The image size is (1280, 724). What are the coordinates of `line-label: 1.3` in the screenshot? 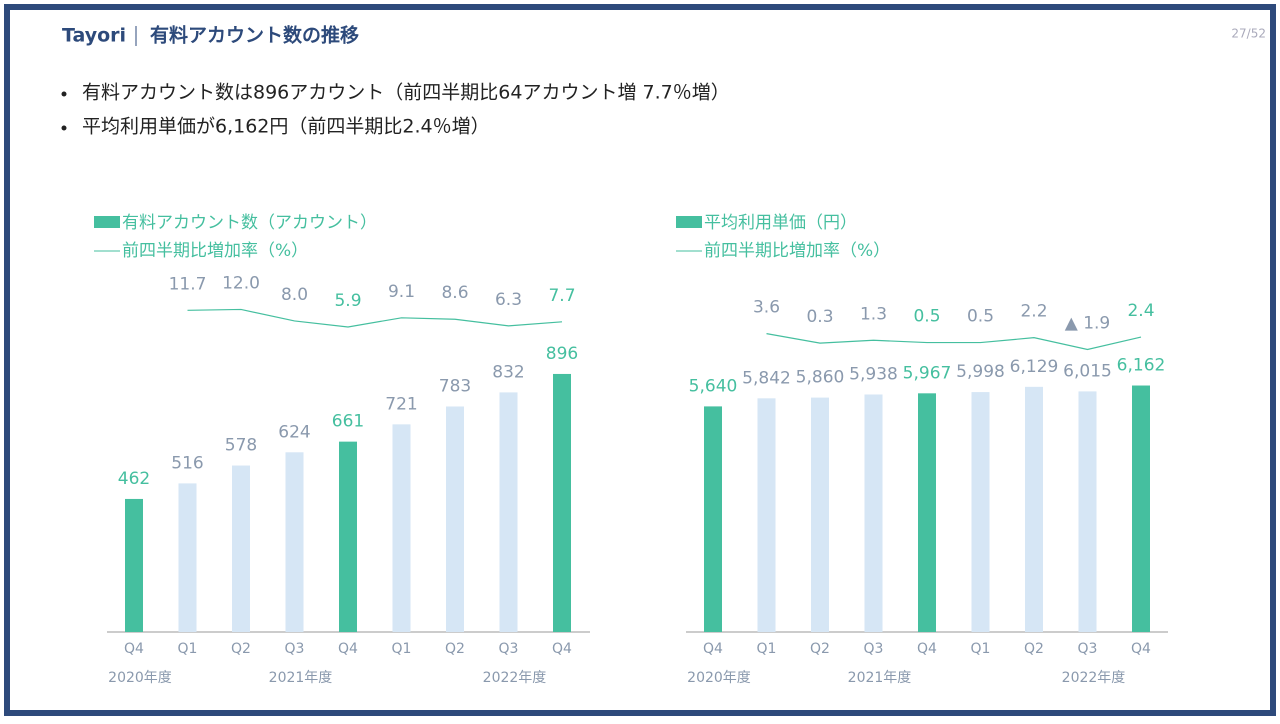 It's located at (873, 314).